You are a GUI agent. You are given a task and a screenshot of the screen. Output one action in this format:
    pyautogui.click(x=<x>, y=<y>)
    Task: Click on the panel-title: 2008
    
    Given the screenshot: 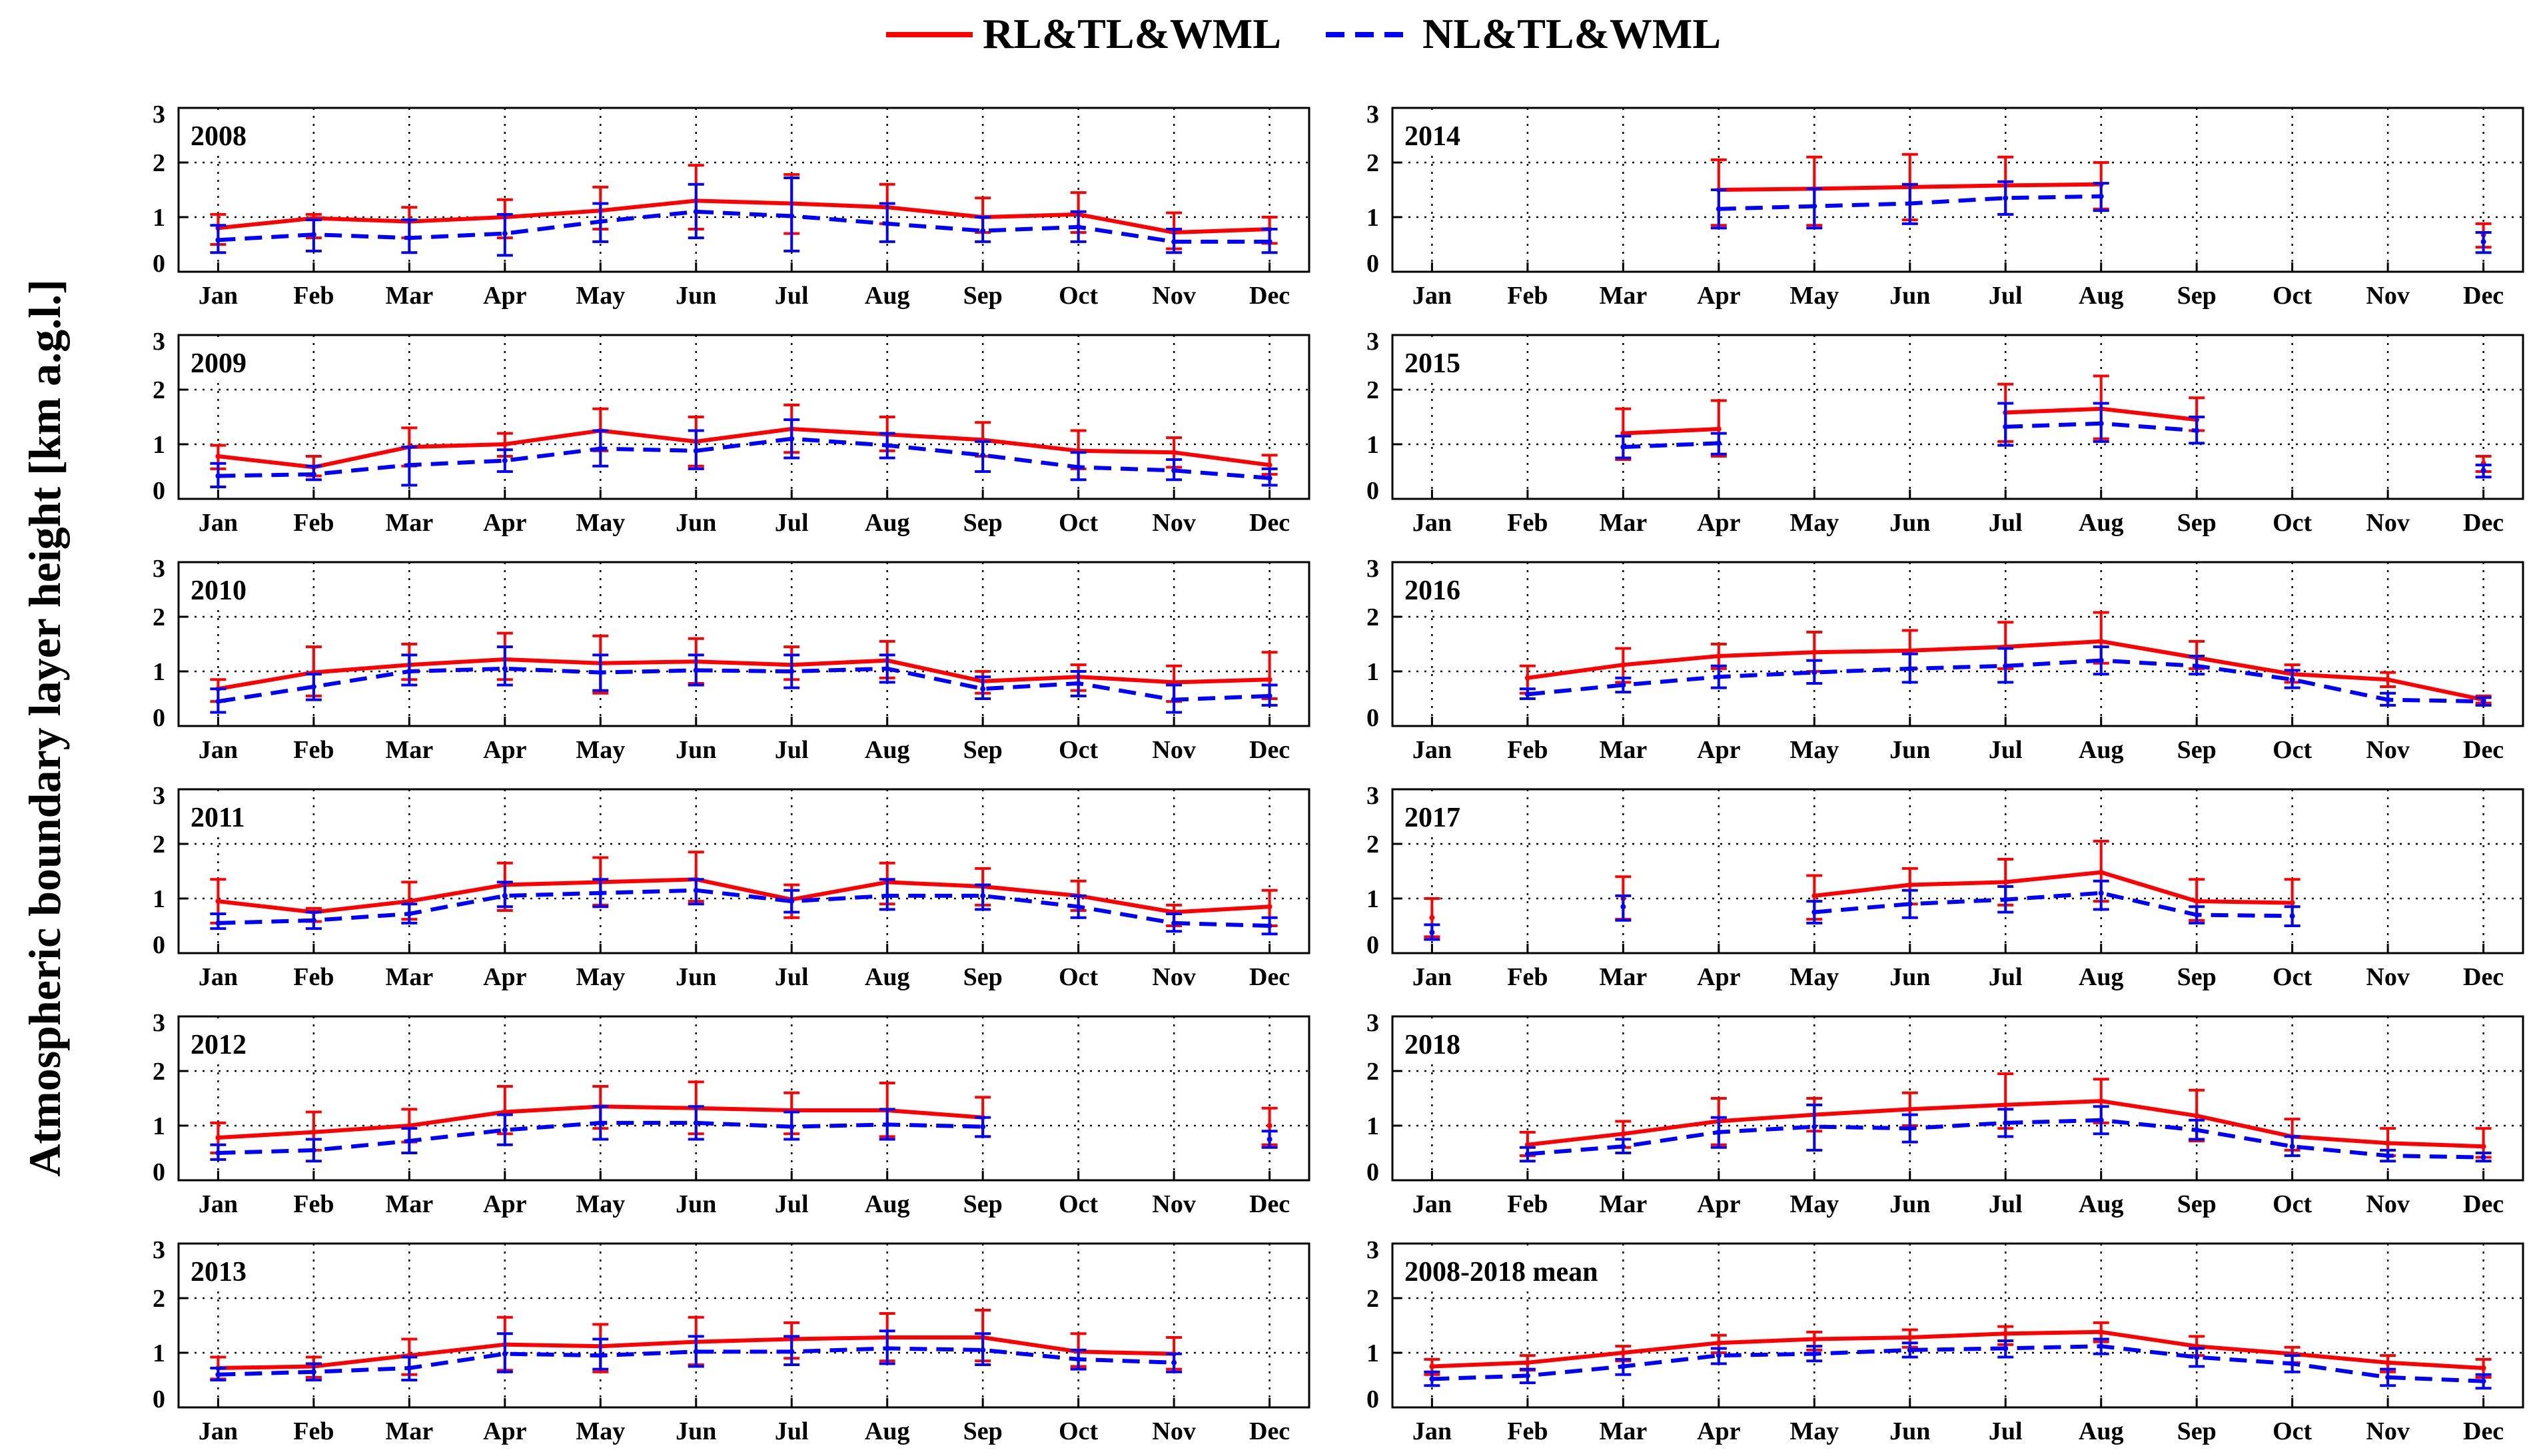 What is the action you would take?
    pyautogui.click(x=219, y=136)
    